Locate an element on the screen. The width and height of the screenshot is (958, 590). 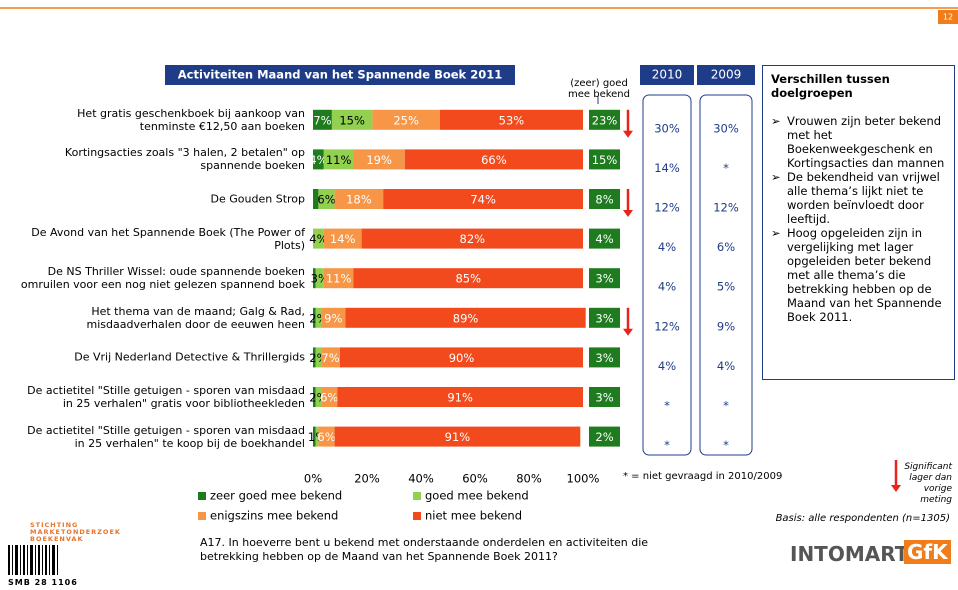
panel-title: Verschillen tussen doelgroepen is located at coordinates (830, 86).